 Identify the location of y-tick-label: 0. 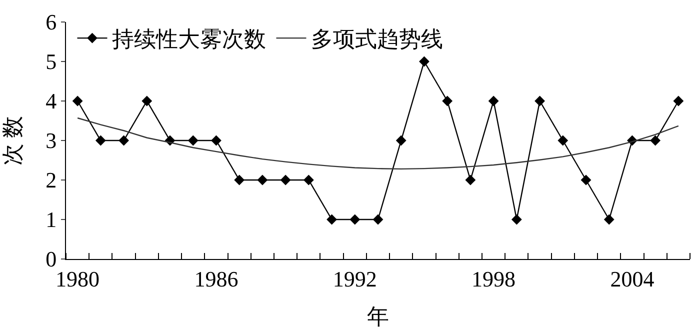
(51, 259).